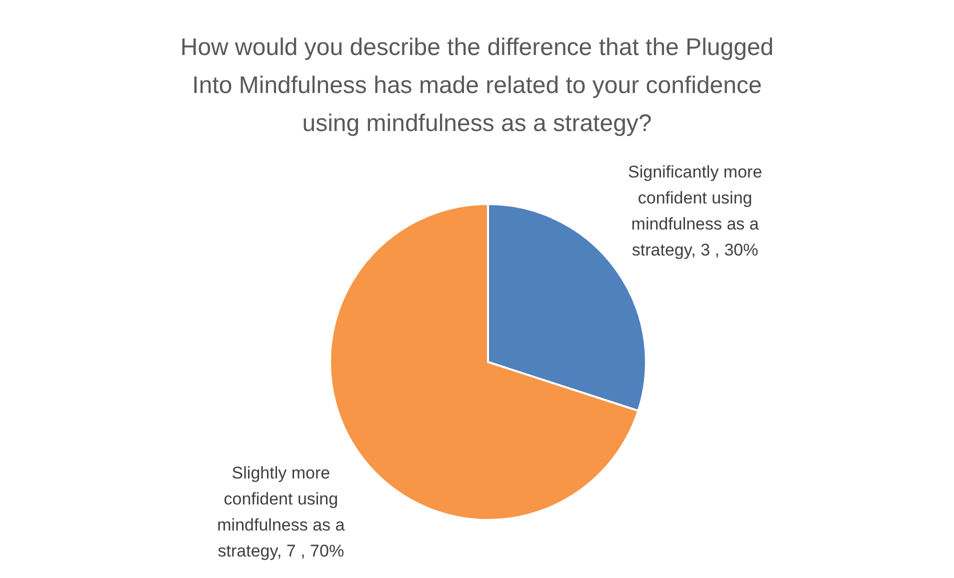 This screenshot has height=578, width=954. I want to click on slice-label: Slightly more confident using mindfulness as a strategy, 7 , 70%, so click(281, 511).